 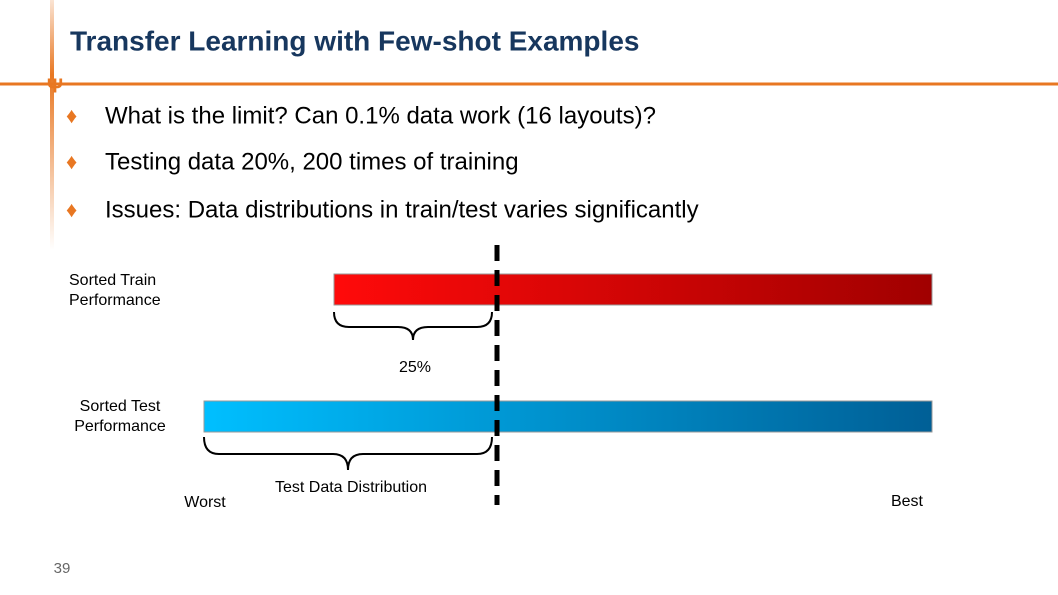 I want to click on train-label: Sorted Train, so click(x=112, y=280).